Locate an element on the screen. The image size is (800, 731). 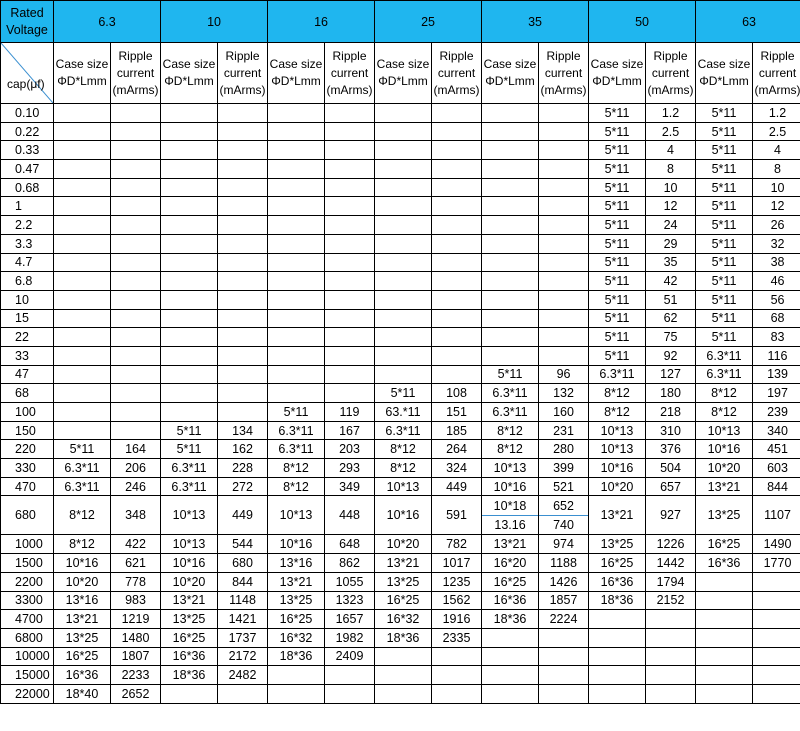
split-value-bottom: 13.16 is located at coordinates (510, 524).